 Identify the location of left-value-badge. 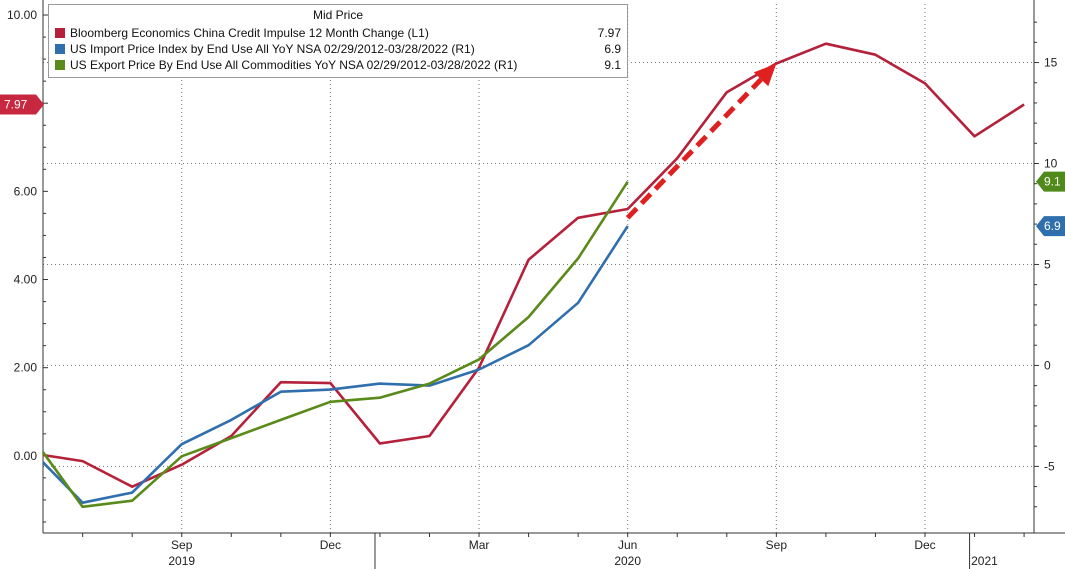
(22, 104).